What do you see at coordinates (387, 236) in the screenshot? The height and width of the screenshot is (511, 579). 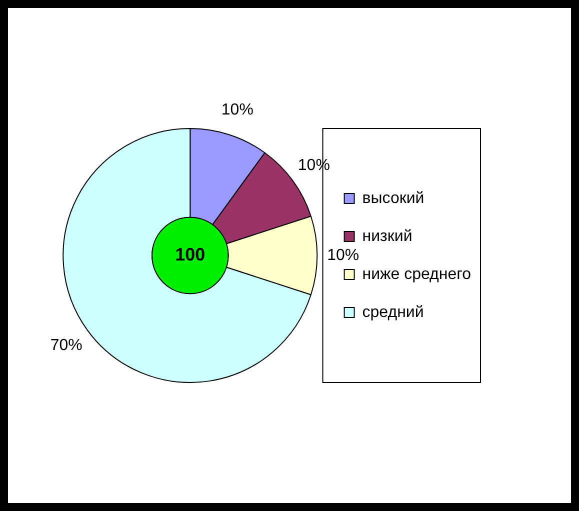 I see `legend-label: низкий` at bounding box center [387, 236].